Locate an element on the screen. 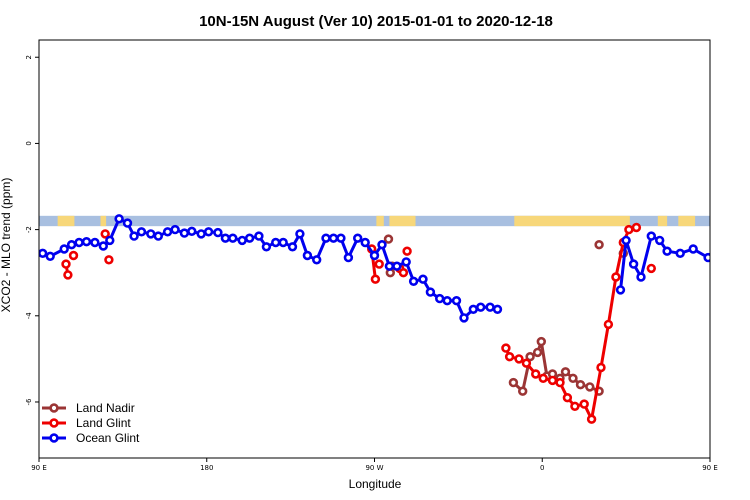 Image resolution: width=750 pixels, height=500 pixels. y-tick-label-4: -6 is located at coordinates (29, 402).